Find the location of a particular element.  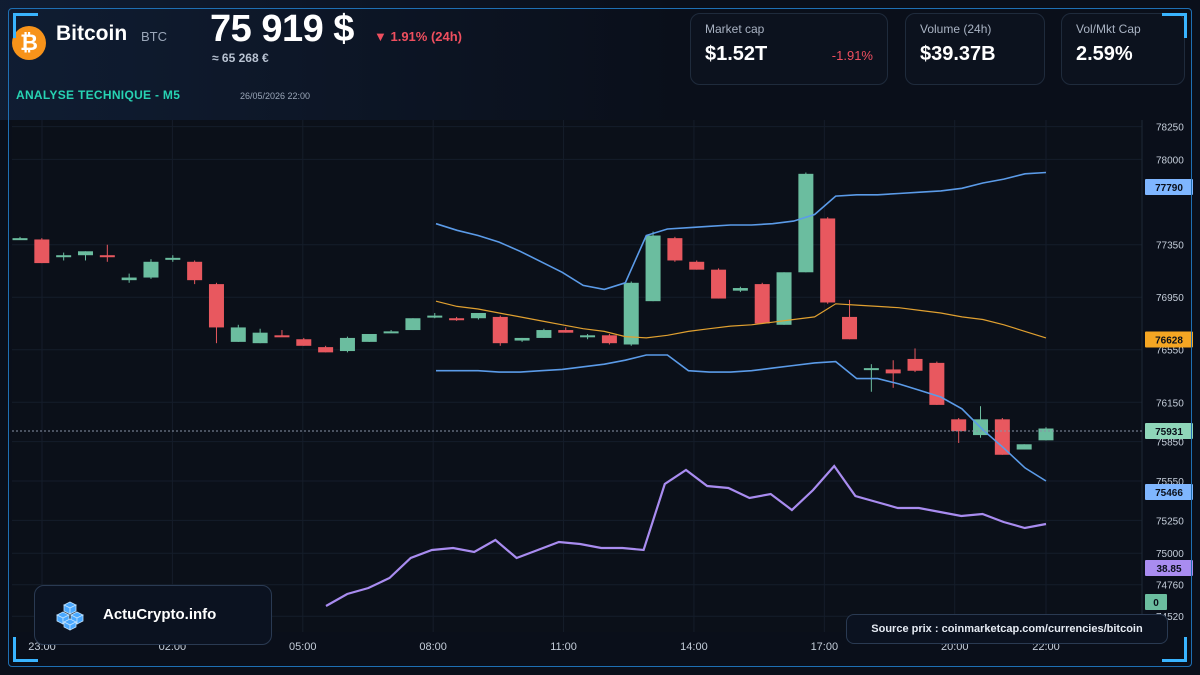

coin-name: Bitcoin is located at coordinates (92, 33).